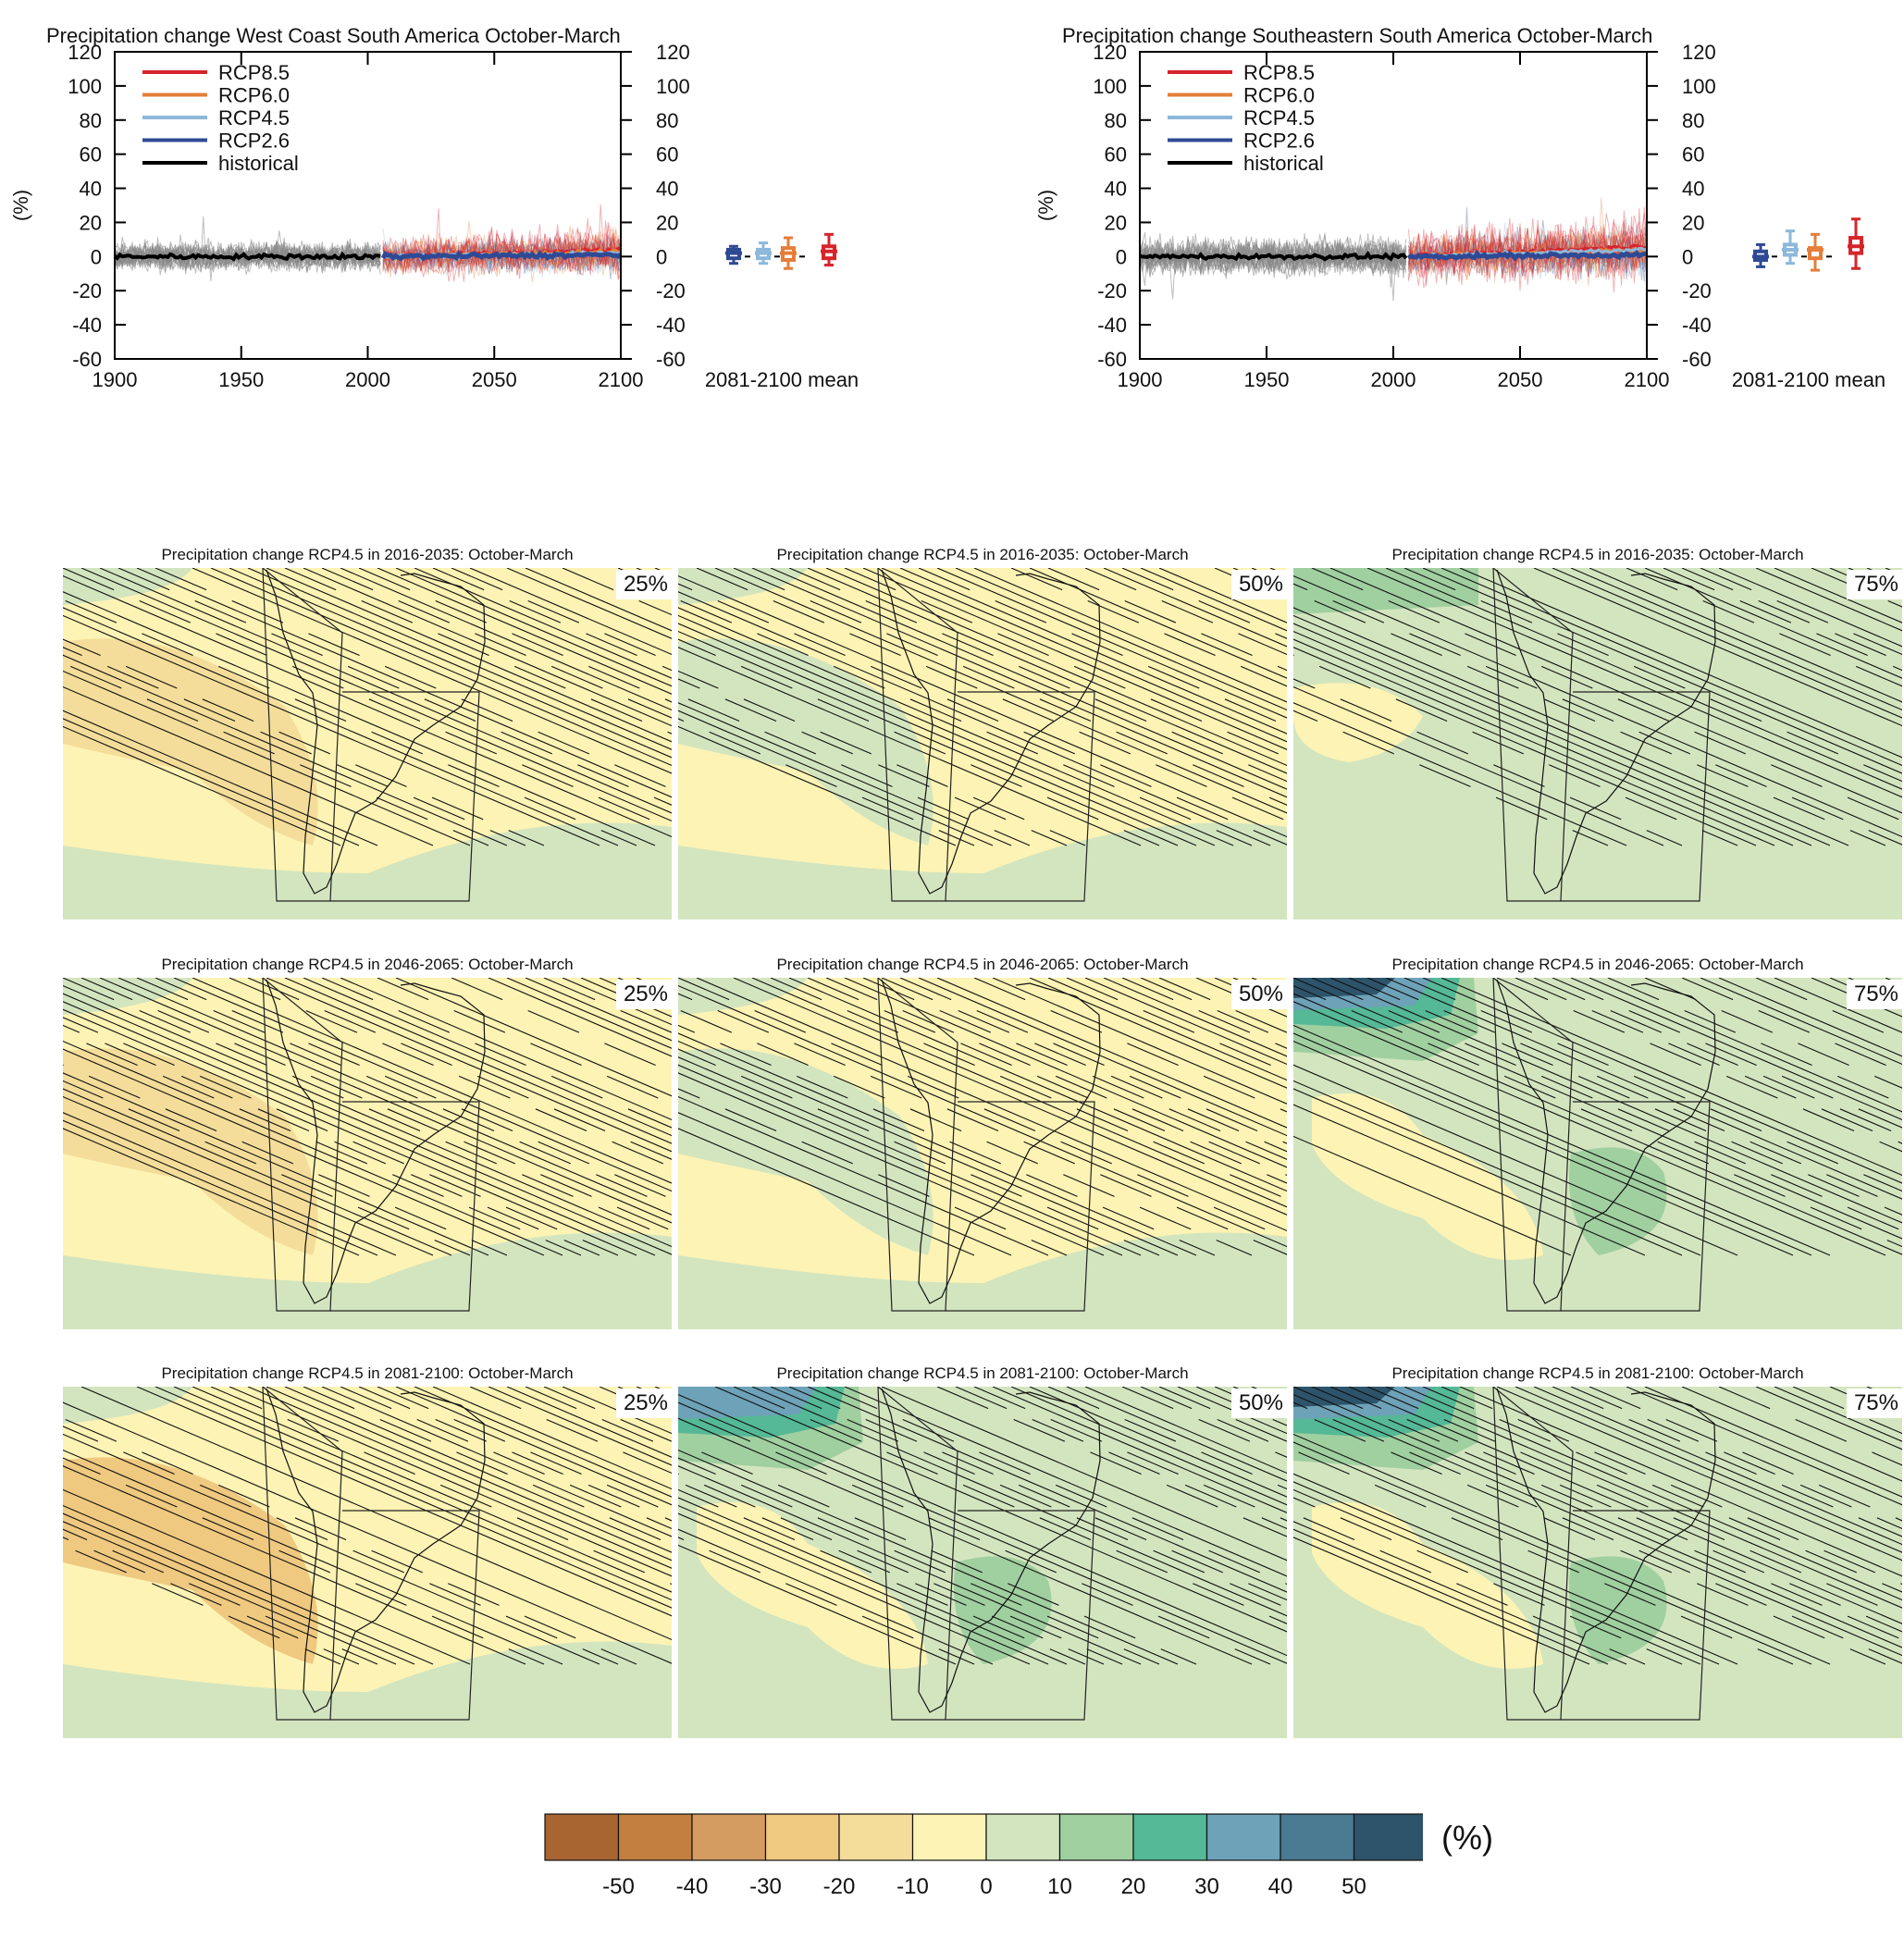  I want to click on southeastern-region-box, so click(405, 1206).